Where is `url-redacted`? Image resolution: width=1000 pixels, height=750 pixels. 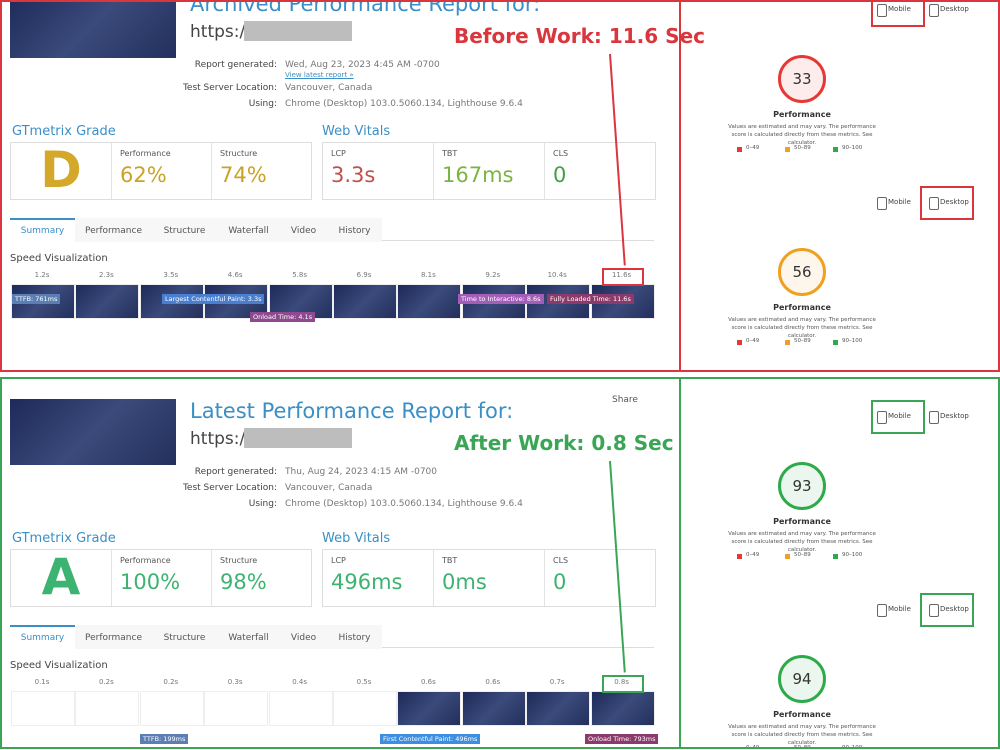
url-redacted is located at coordinates (298, 438).